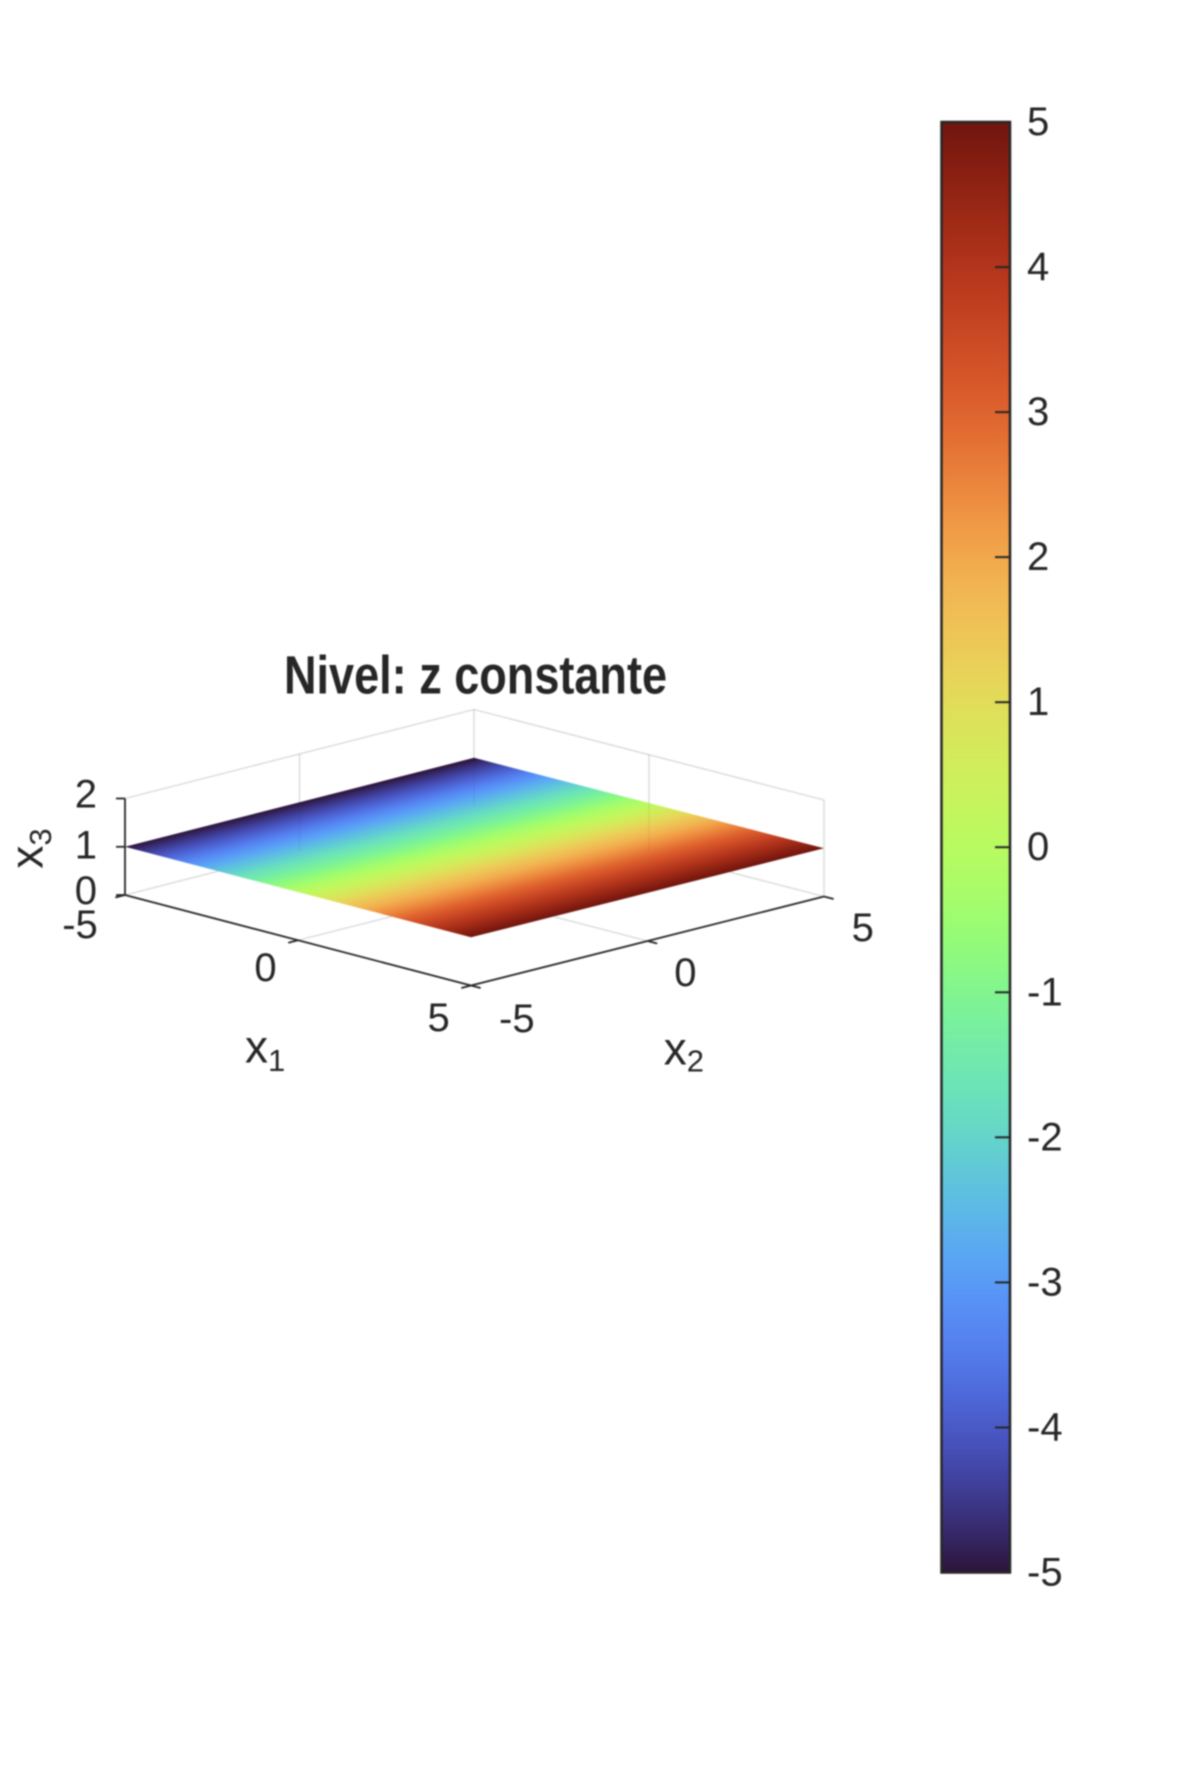  I want to click on svg-text: -3, so click(1045, 1282).